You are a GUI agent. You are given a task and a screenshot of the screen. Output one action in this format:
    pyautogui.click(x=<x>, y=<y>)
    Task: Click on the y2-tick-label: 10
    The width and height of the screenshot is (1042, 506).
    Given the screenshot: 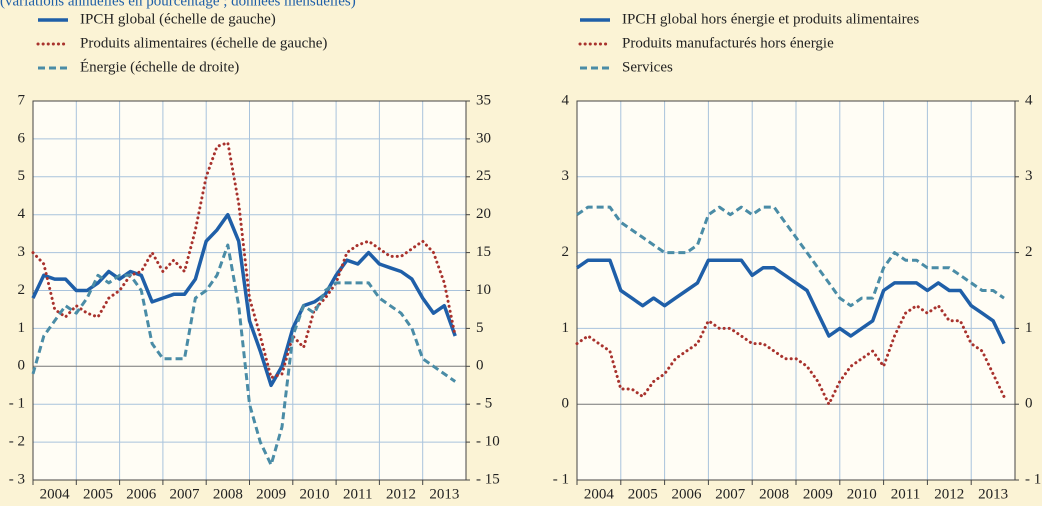 What is the action you would take?
    pyautogui.click(x=483, y=290)
    